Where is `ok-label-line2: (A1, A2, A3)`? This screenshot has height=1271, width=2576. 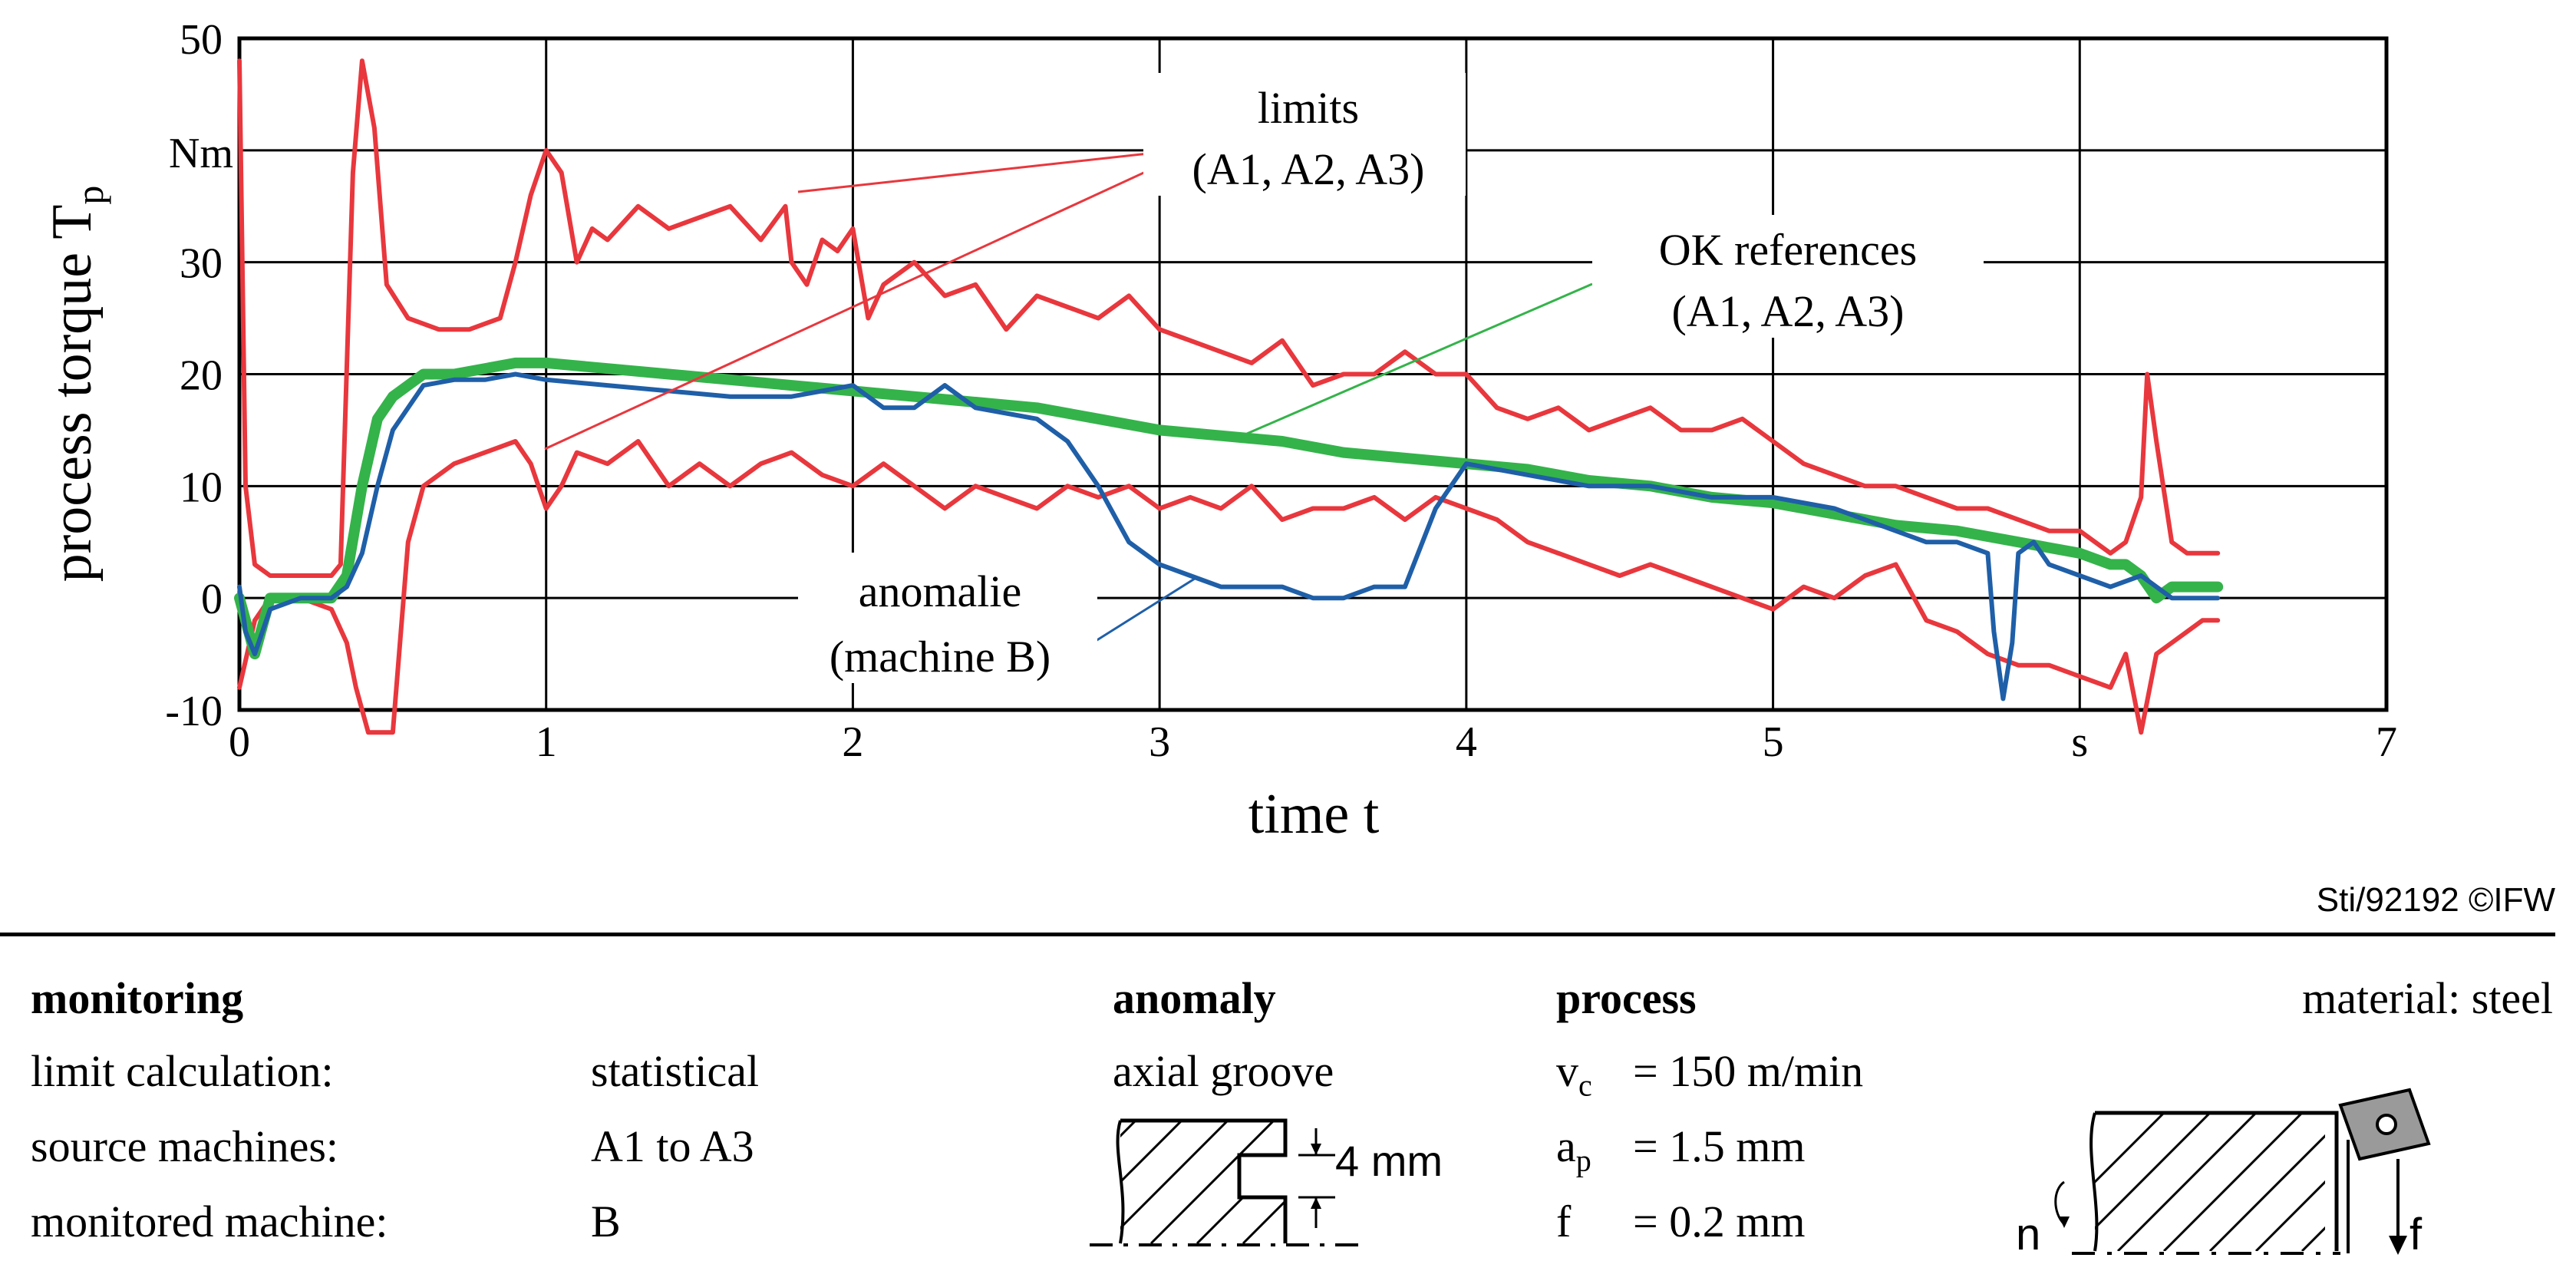
ok-label-line2: (A1, A2, A3) is located at coordinates (1788, 311).